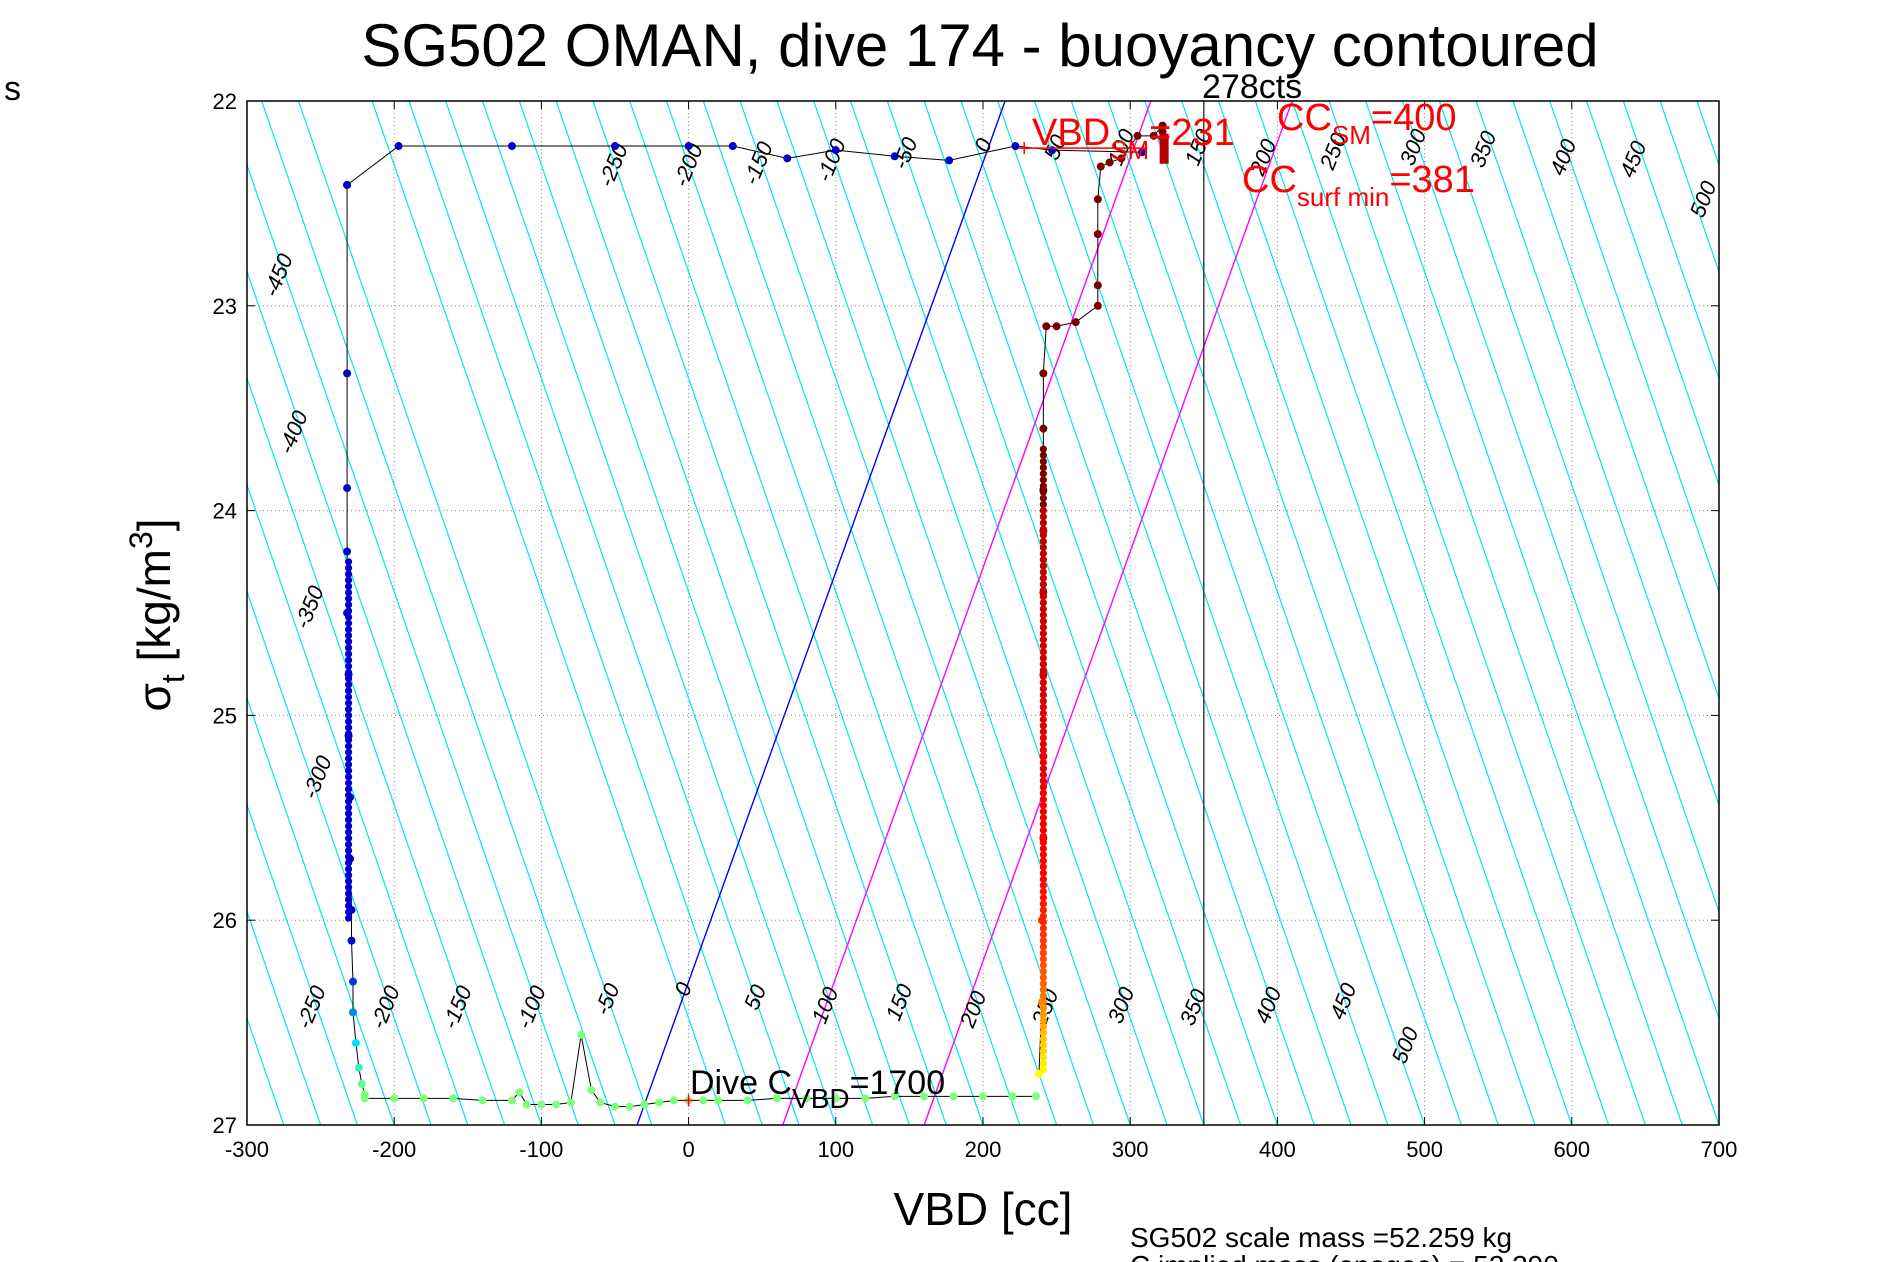  I want to click on cc-surf-value: =381, so click(1432, 180).